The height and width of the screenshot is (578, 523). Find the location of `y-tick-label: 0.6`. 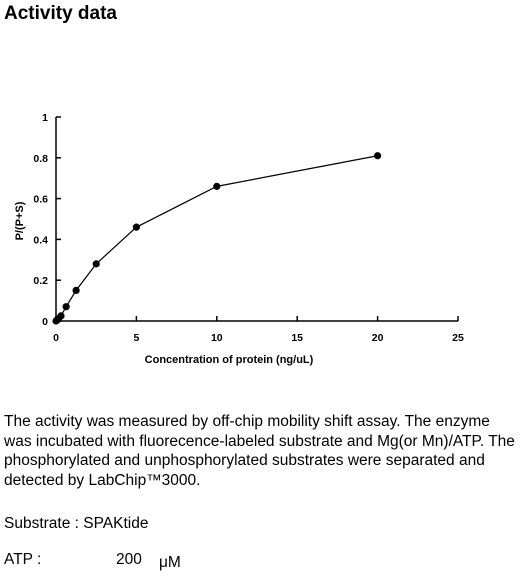

y-tick-label: 0.6 is located at coordinates (40, 200).